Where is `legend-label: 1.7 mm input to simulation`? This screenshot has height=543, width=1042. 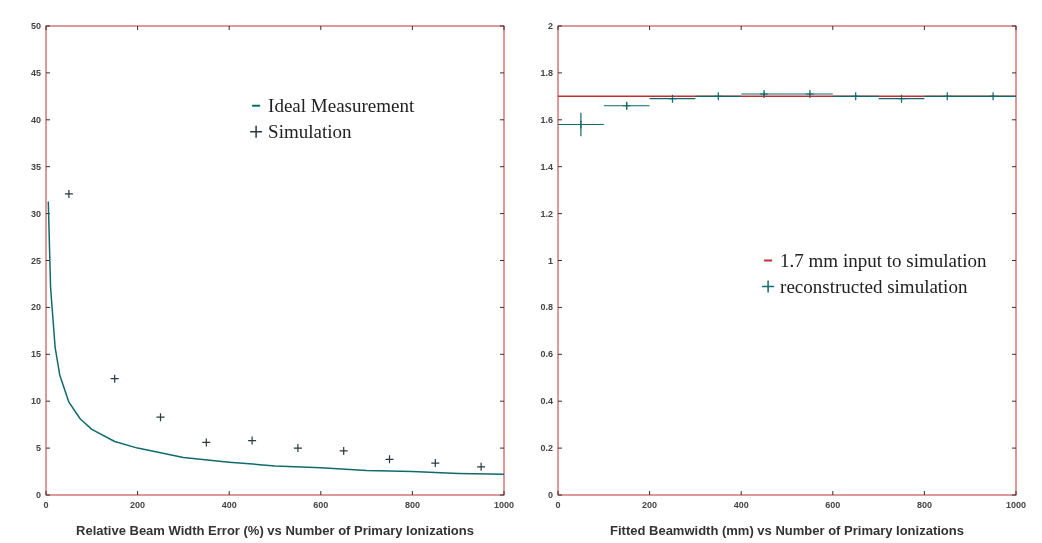
legend-label: 1.7 mm input to simulation is located at coordinates (883, 260).